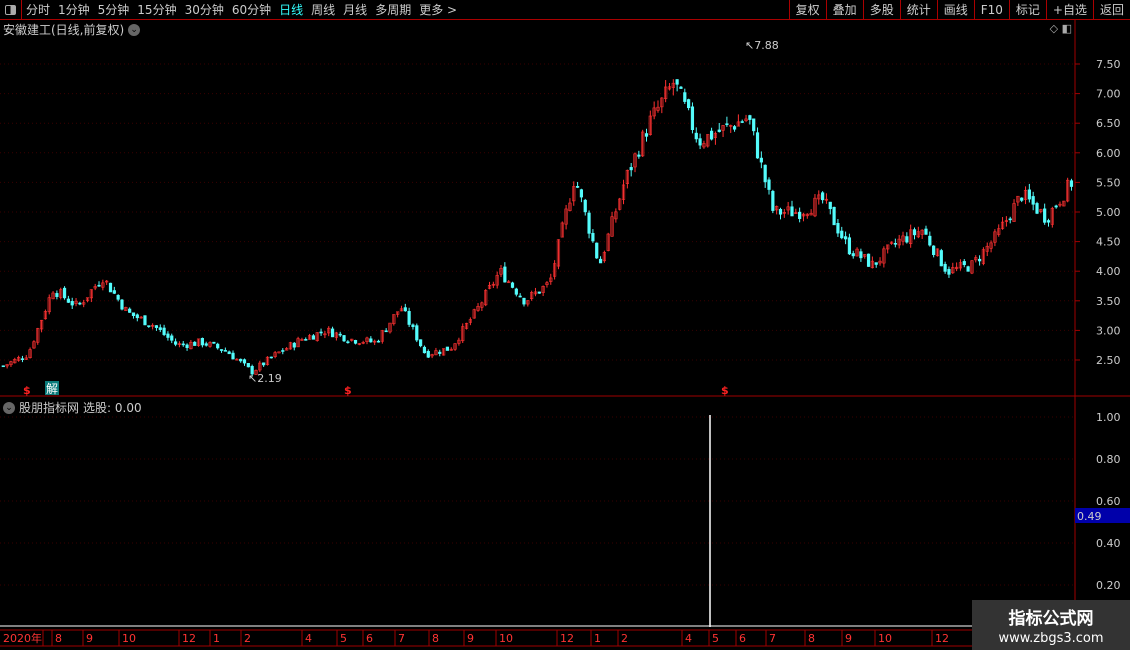 This screenshot has width=1130, height=650. I want to click on period-tab: 更多 >, so click(438, 10).